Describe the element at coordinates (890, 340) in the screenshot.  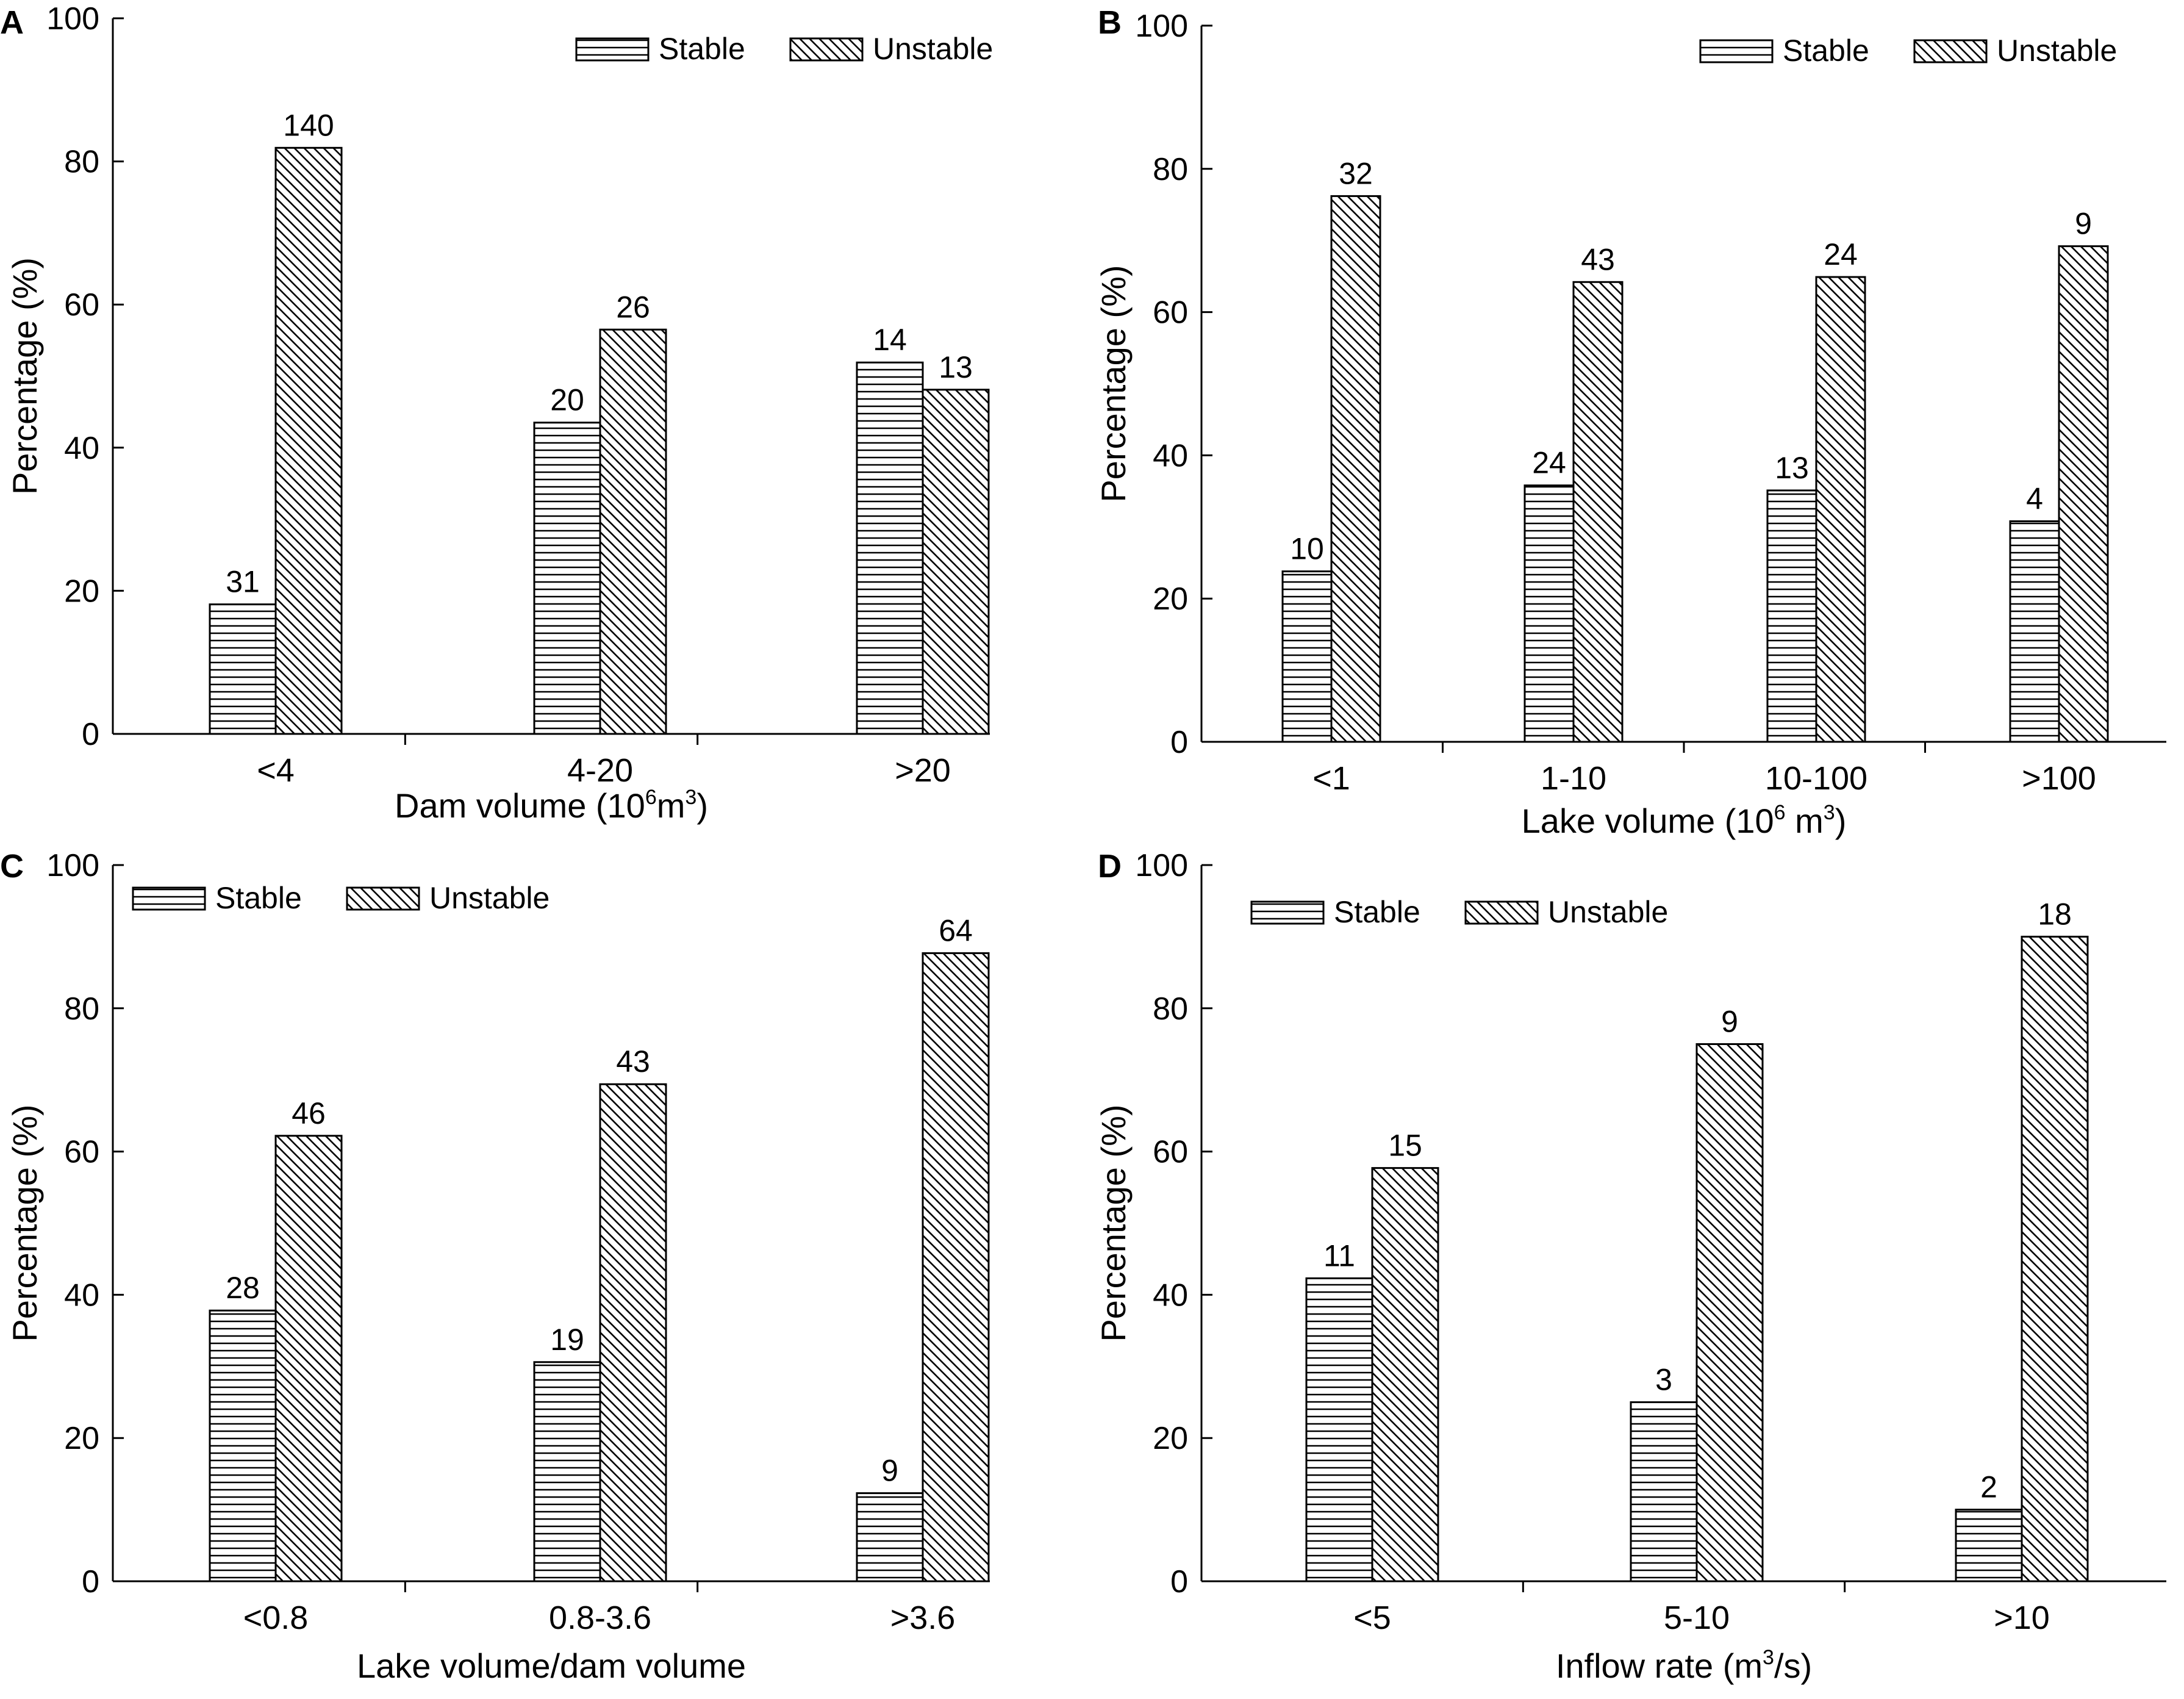
I see `data-label-stable: 14` at that location.